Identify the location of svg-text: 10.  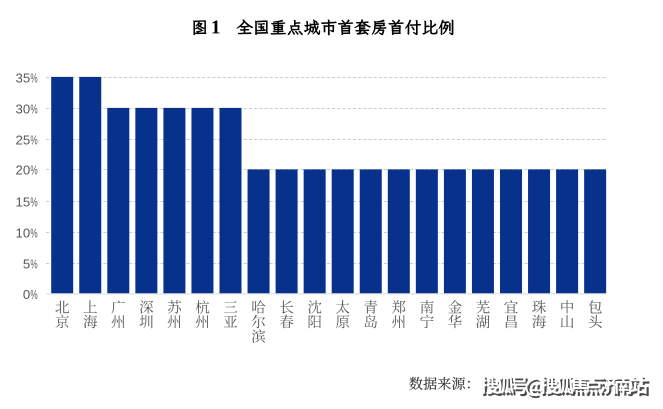
(23, 233).